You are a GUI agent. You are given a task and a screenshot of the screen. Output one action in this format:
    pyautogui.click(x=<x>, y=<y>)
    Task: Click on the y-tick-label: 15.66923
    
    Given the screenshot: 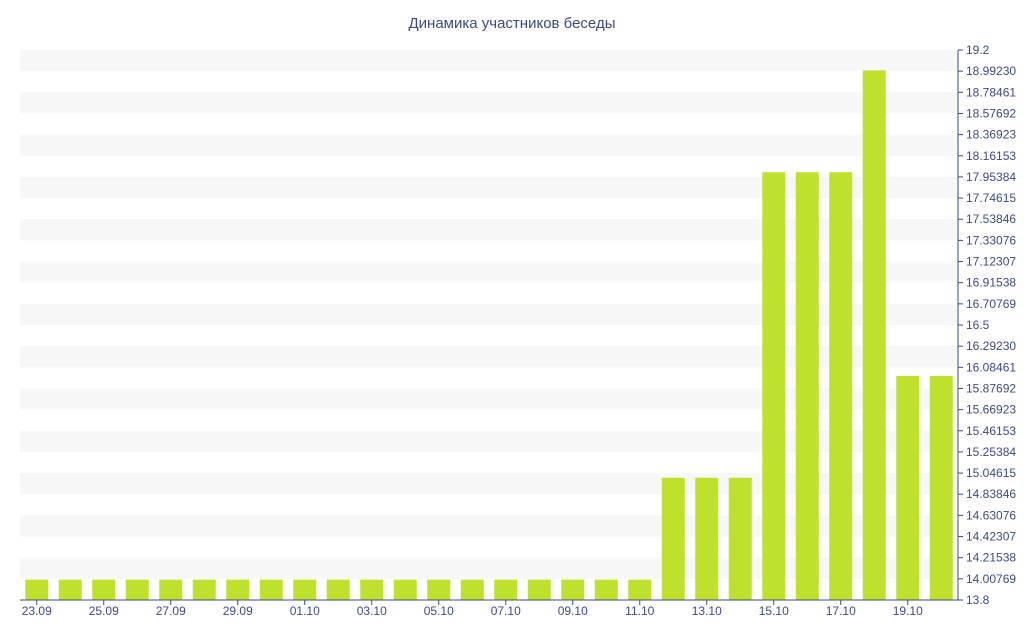 What is the action you would take?
    pyautogui.click(x=991, y=410)
    